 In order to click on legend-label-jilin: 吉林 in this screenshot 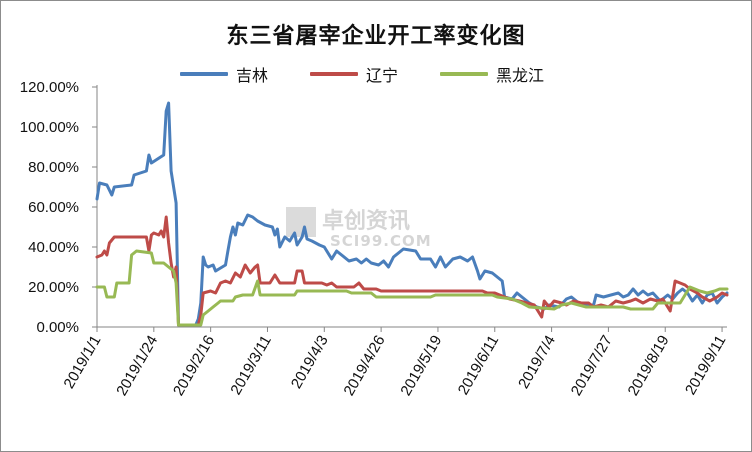, I will do `click(252, 75)`.